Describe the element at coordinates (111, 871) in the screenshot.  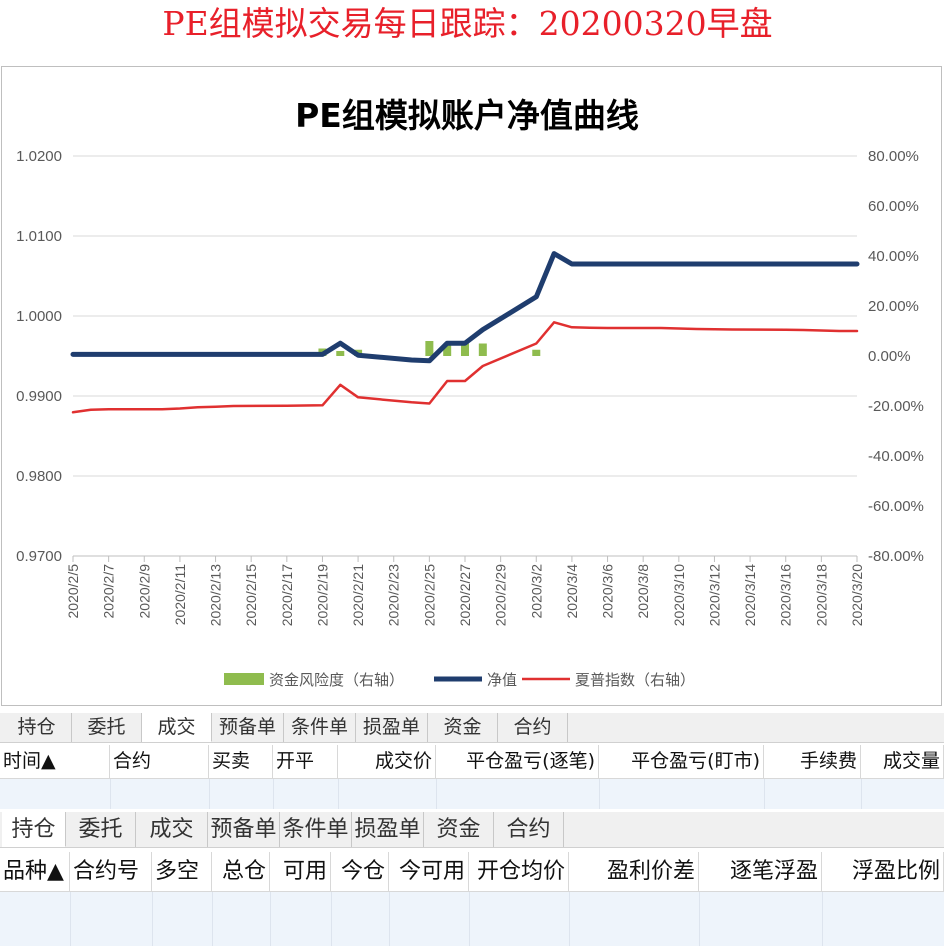
I see `column-header-1: 合约号` at that location.